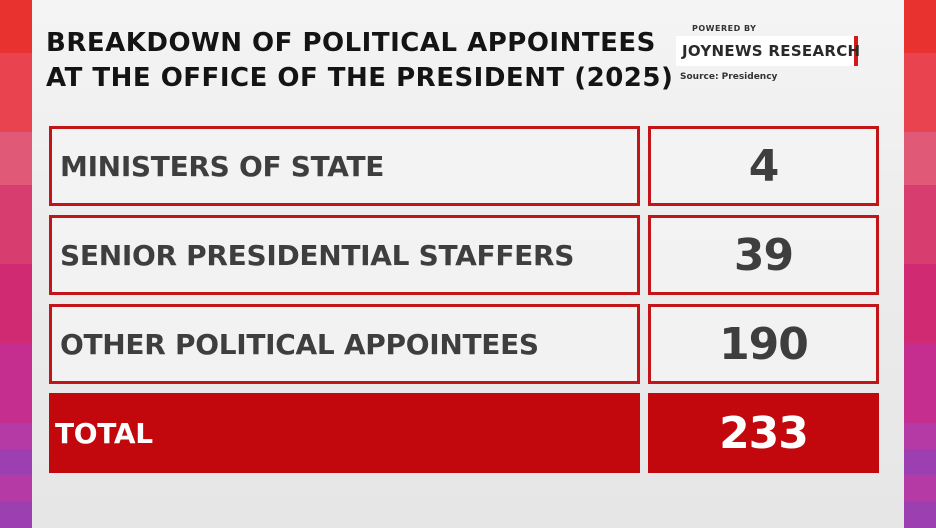  Describe the element at coordinates (104, 433) in the screenshot. I see `total-label: TOTAL` at that location.